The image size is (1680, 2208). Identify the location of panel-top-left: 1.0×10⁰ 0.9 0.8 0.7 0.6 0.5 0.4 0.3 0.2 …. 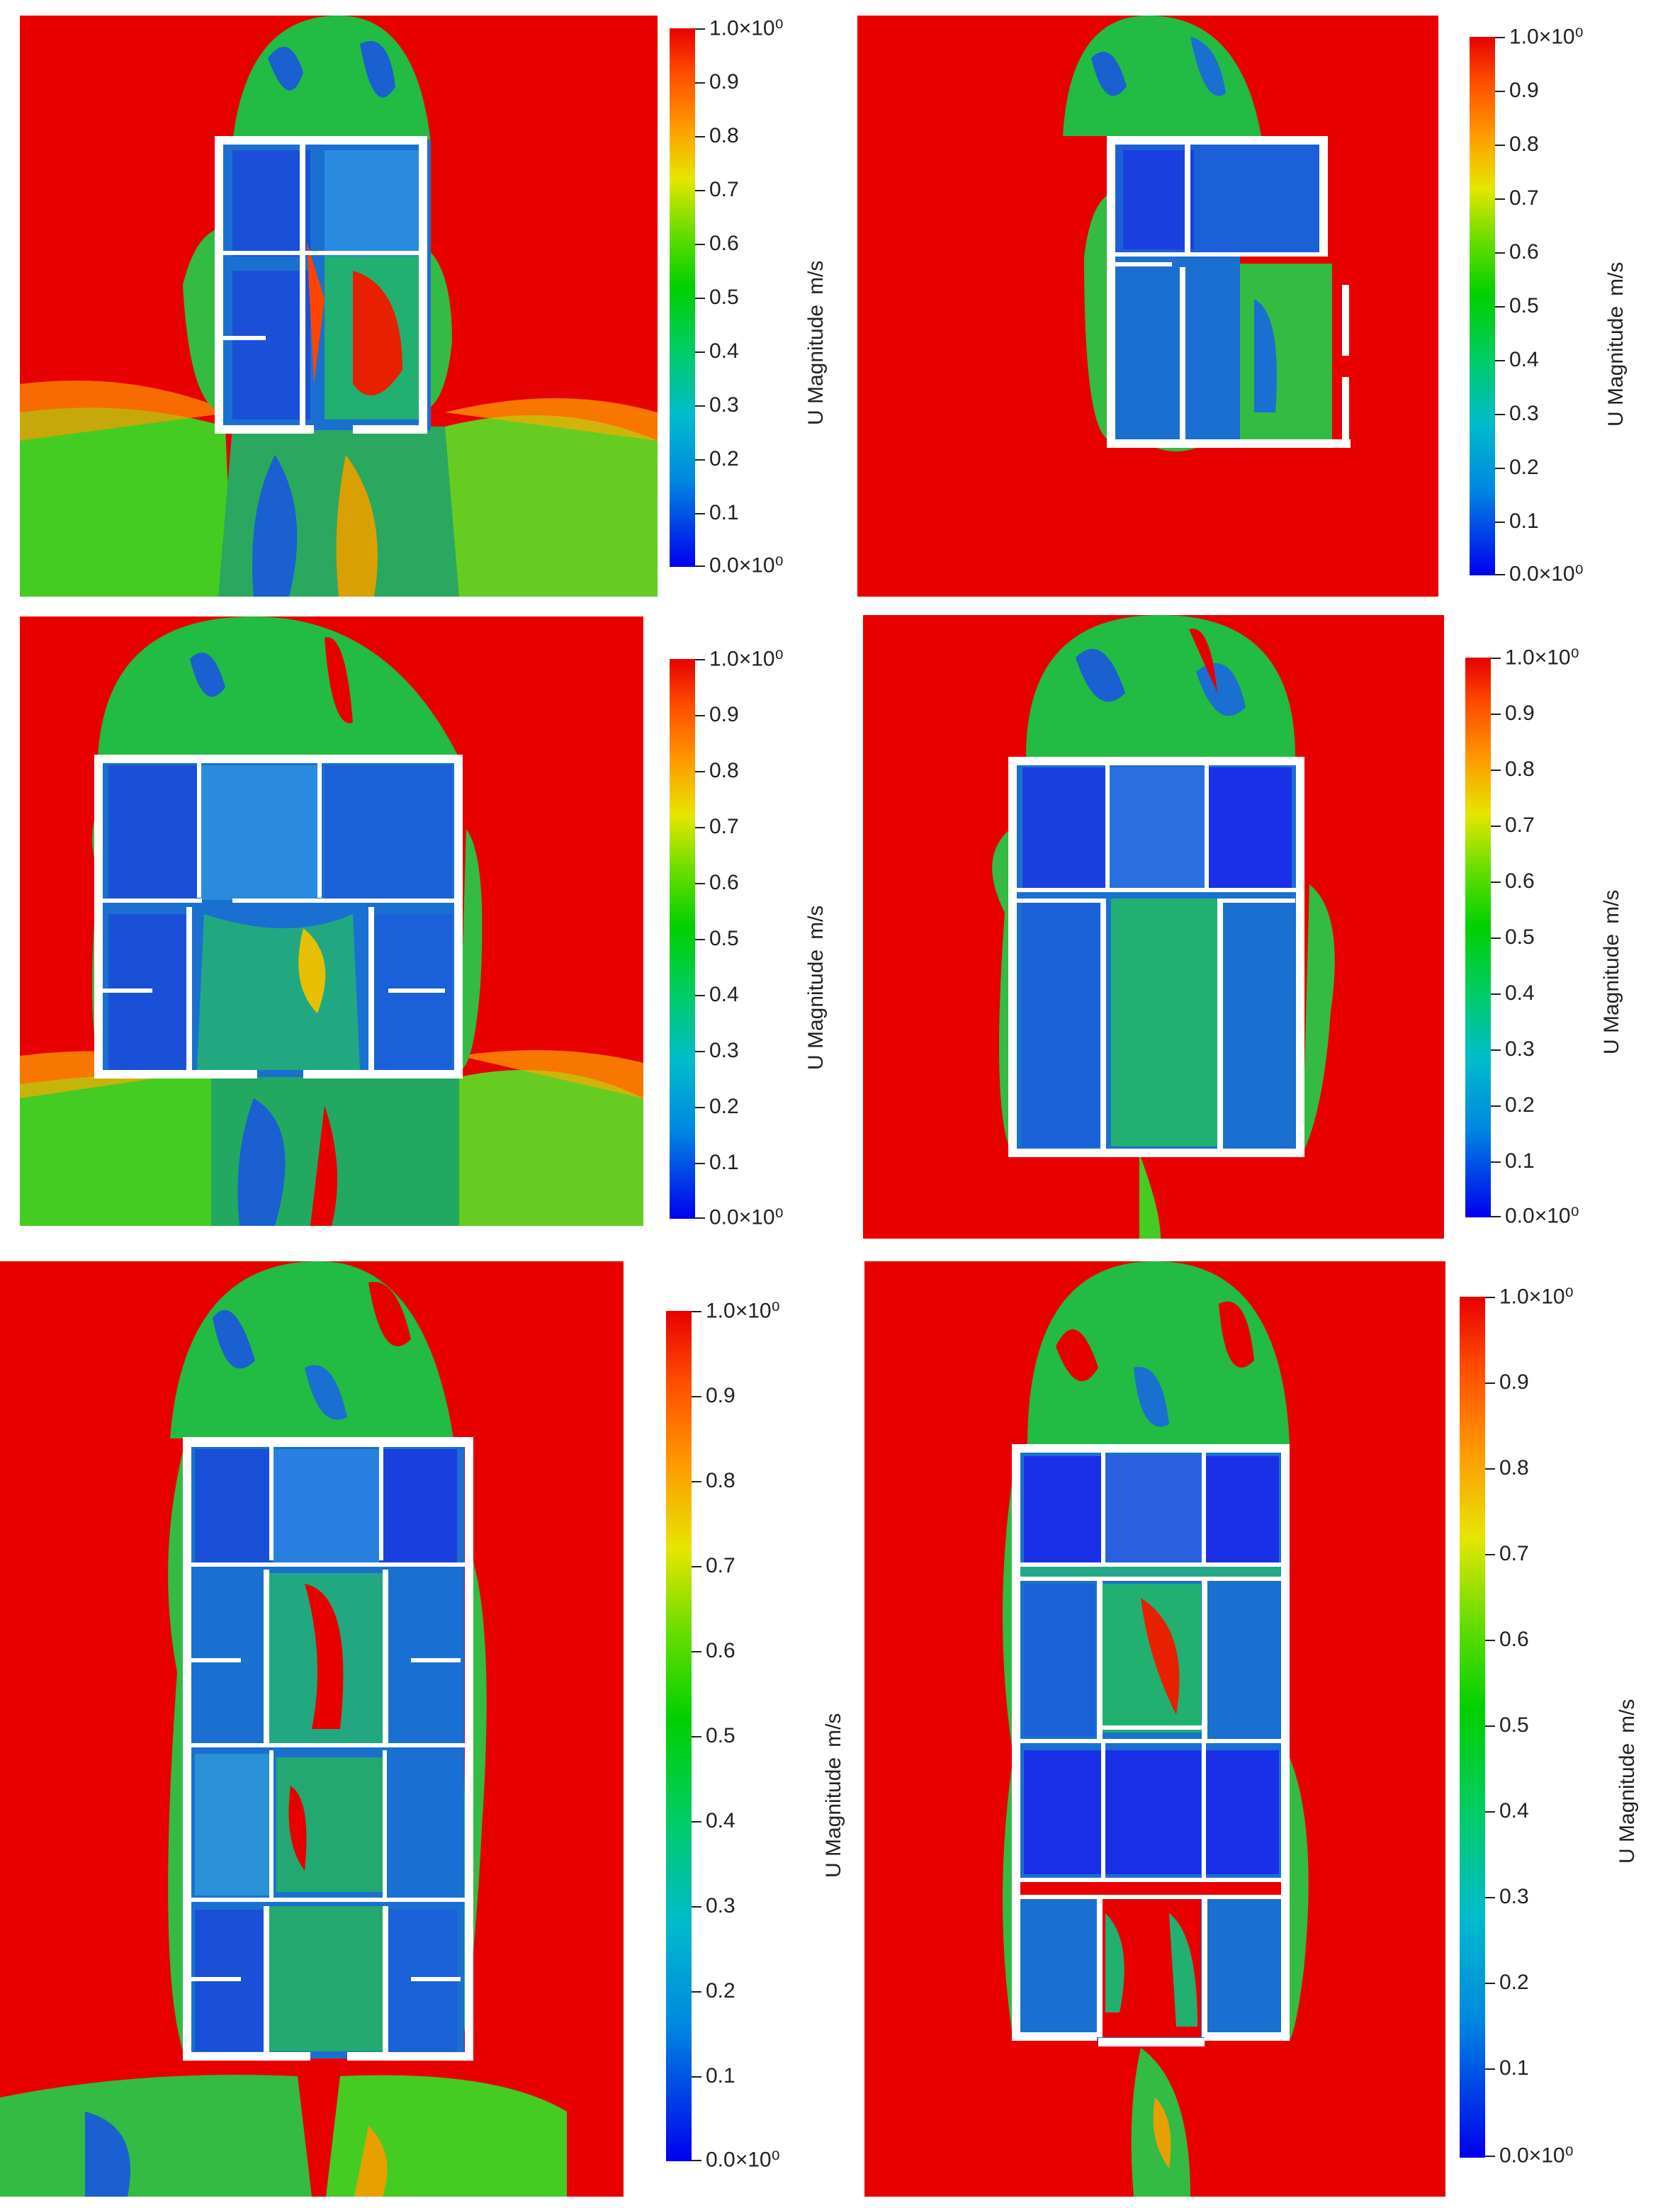
(422, 298).